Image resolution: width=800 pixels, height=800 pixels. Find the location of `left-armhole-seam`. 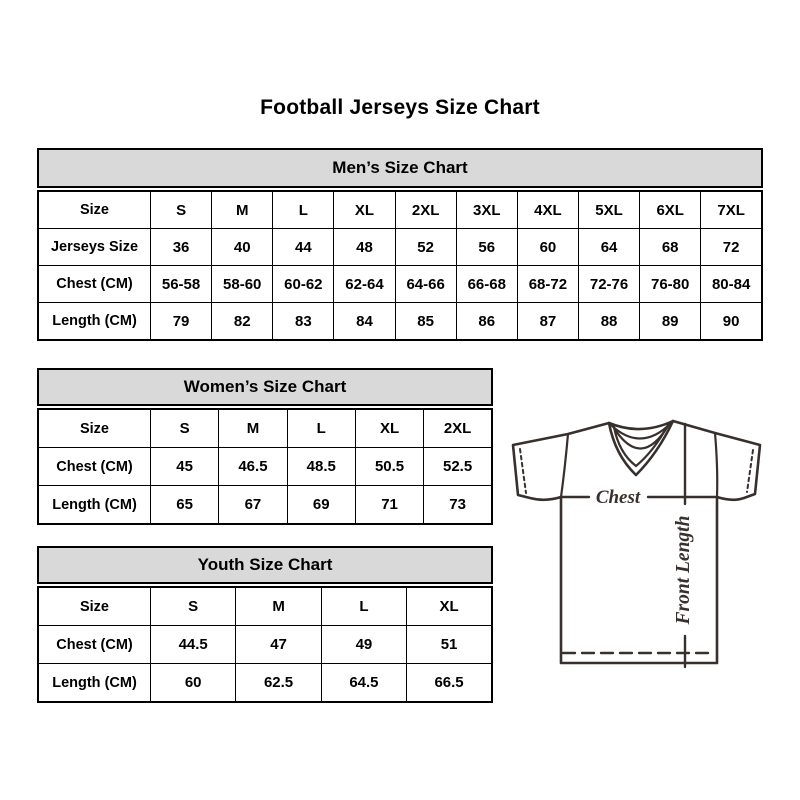

left-armhole-seam is located at coordinates (564, 465).